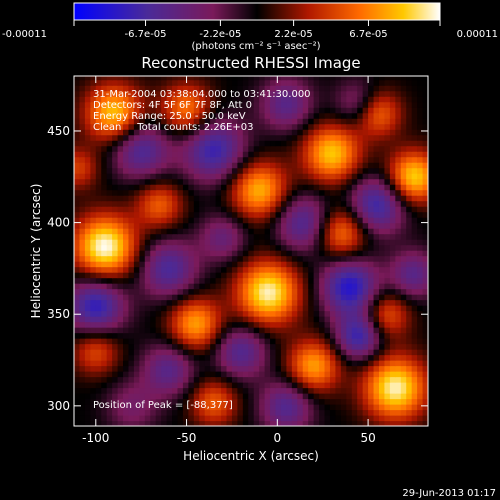 Image resolution: width=500 pixels, height=500 pixels. Describe the element at coordinates (146, 34) in the screenshot. I see `colorbar-tick-label: -6.7e-05` at that location.